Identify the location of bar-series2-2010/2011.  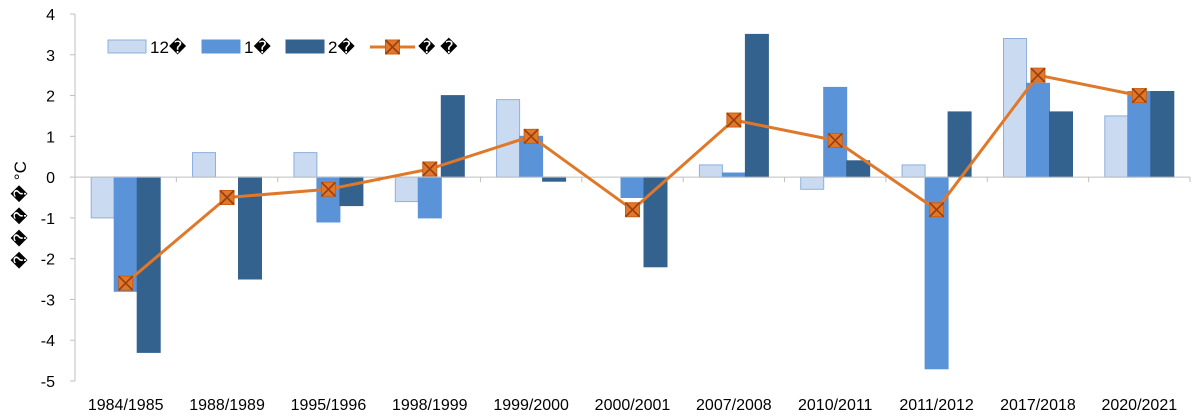
(835, 132).